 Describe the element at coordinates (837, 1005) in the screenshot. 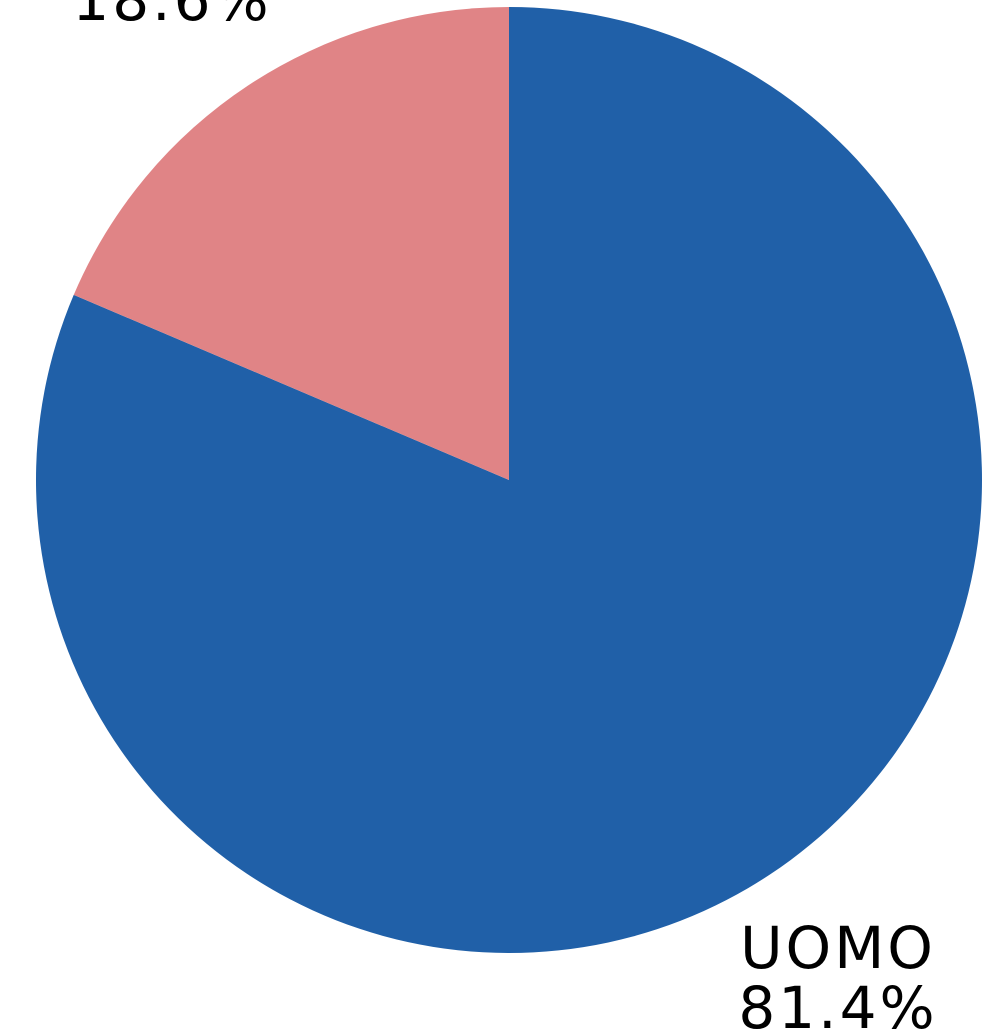

I see `slice-value-label: 81.4%` at that location.